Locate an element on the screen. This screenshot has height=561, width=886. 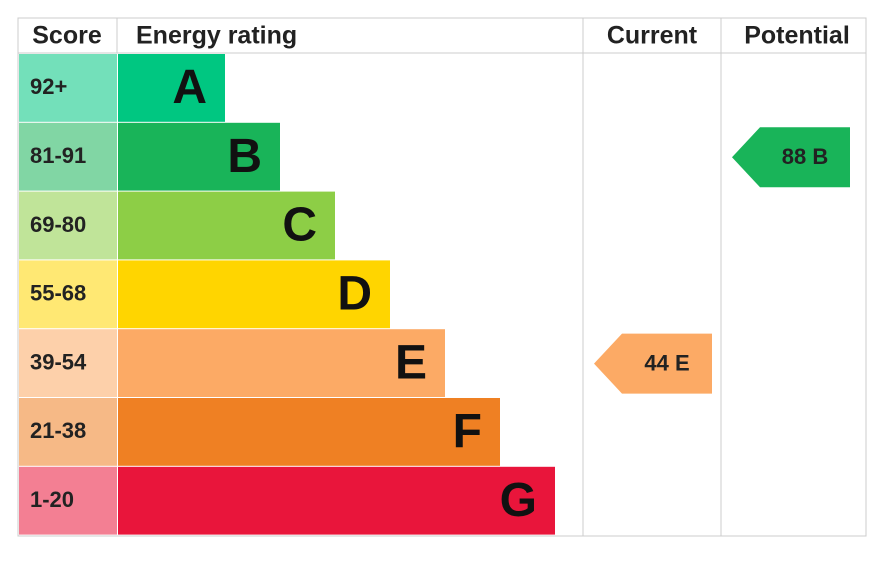
score-range: 55-68 is located at coordinates (58, 293).